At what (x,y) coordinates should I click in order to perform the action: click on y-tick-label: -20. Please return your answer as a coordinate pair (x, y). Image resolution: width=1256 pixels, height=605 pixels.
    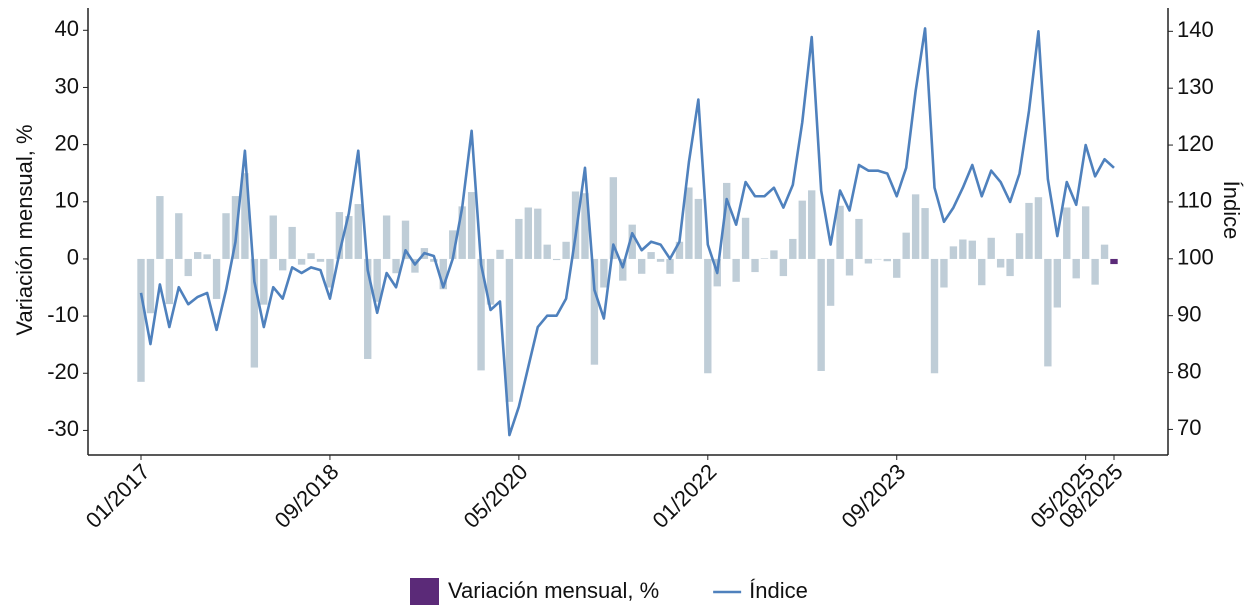
    Looking at the image, I should click on (63, 371).